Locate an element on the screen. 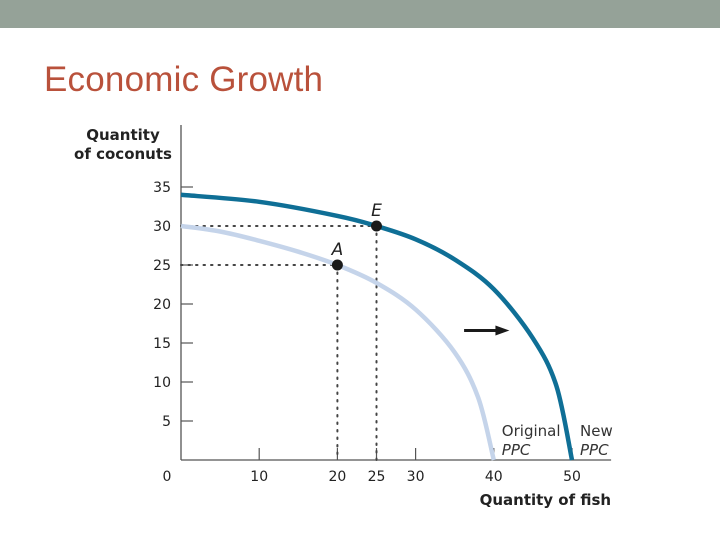 The image size is (720, 540). x-tick-label: 10 is located at coordinates (259, 477).